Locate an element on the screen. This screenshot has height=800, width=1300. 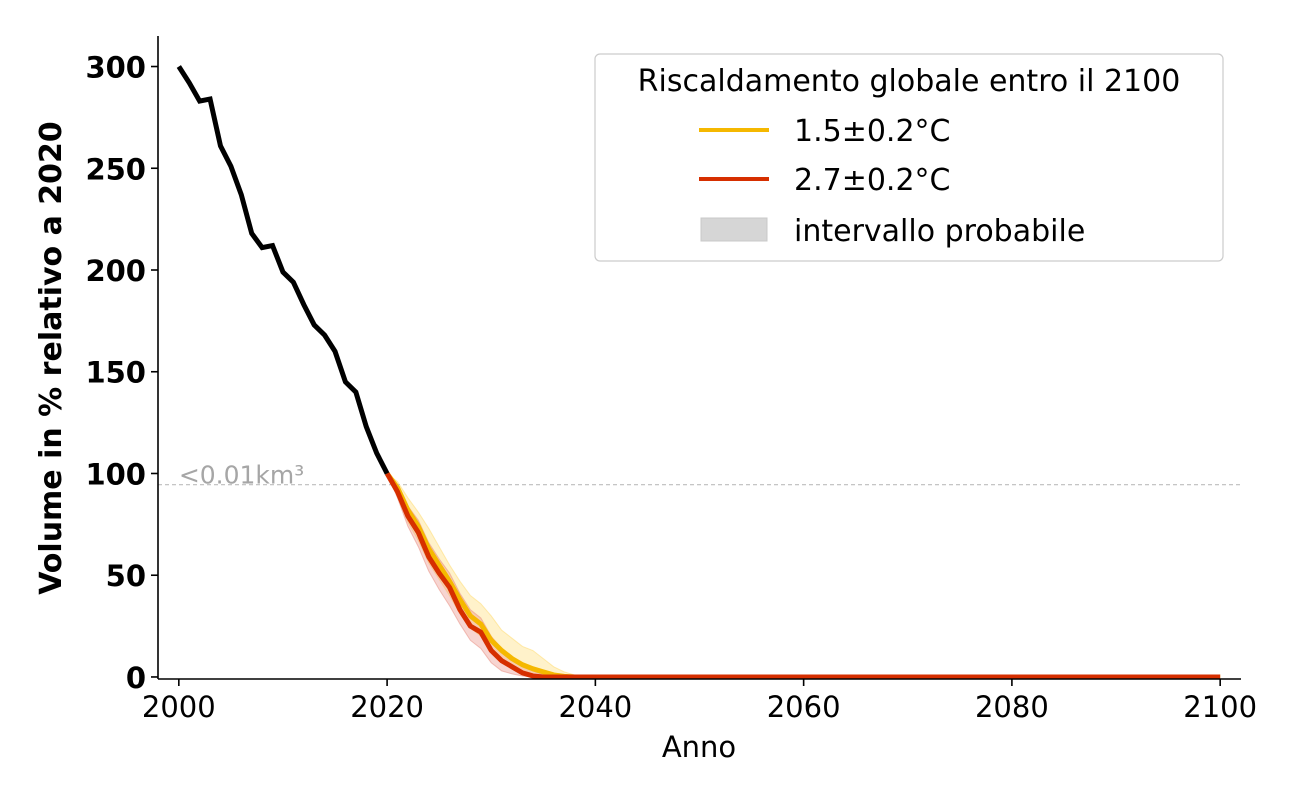
legend-swatch-likely-range is located at coordinates (734, 229).